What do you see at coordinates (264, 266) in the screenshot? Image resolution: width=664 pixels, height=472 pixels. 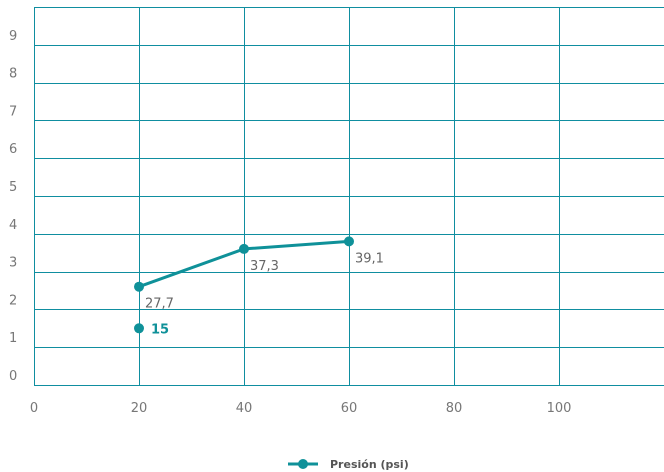 I see `data-label: 37,3` at bounding box center [264, 266].